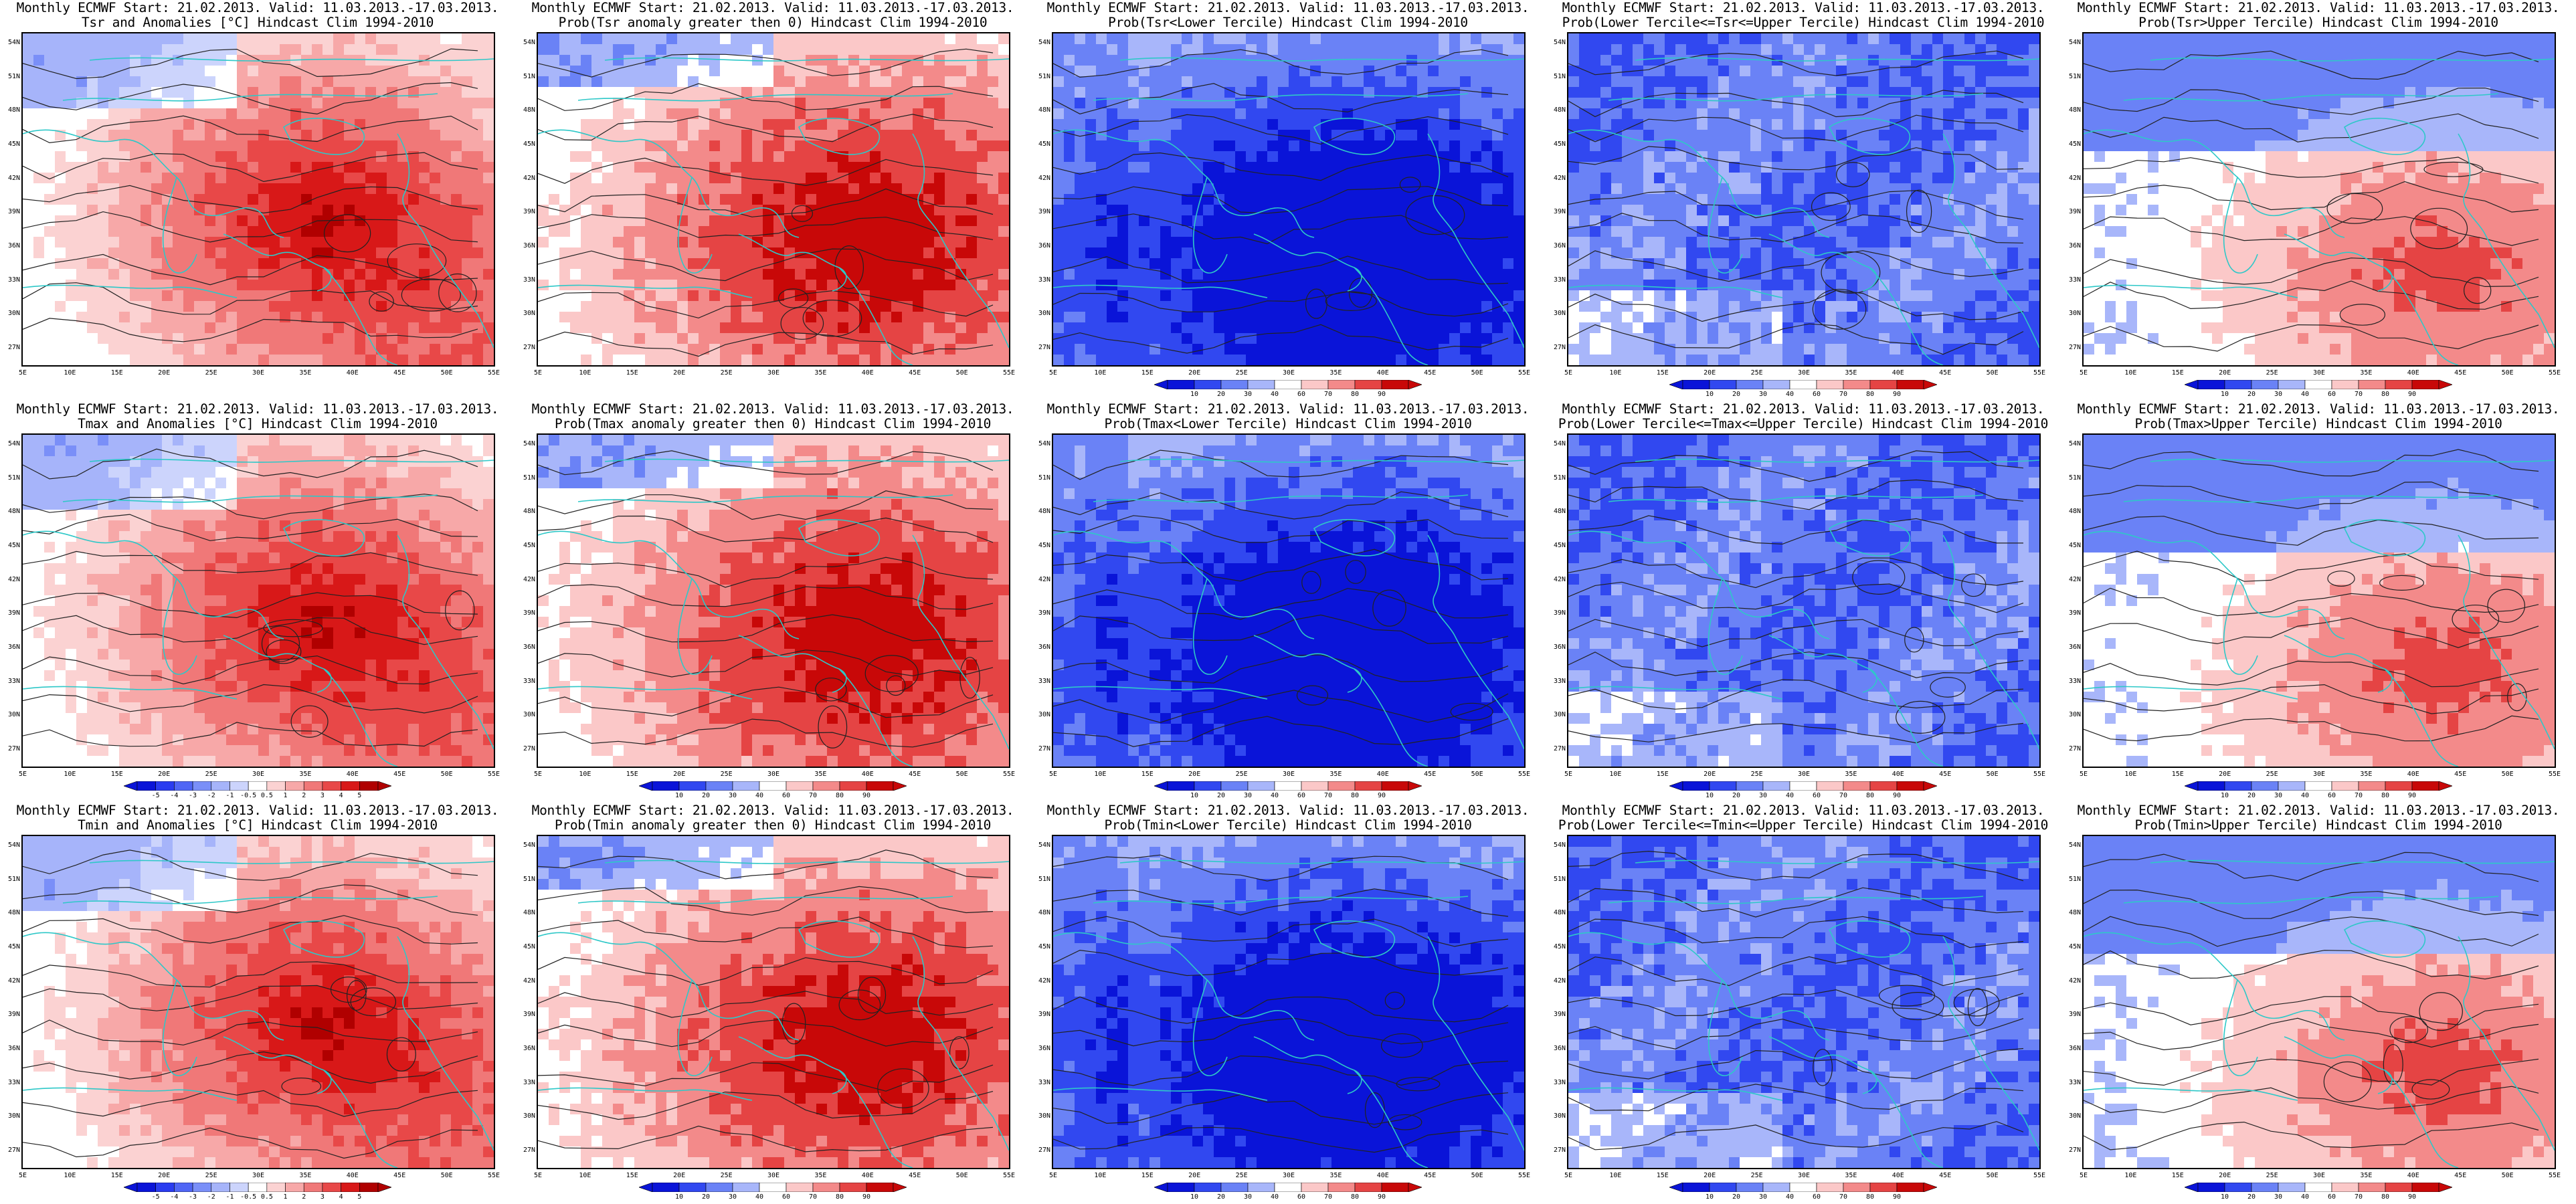 This screenshot has width=2576, height=1204. I want to click on latitude-label: 51N, so click(526, 76).